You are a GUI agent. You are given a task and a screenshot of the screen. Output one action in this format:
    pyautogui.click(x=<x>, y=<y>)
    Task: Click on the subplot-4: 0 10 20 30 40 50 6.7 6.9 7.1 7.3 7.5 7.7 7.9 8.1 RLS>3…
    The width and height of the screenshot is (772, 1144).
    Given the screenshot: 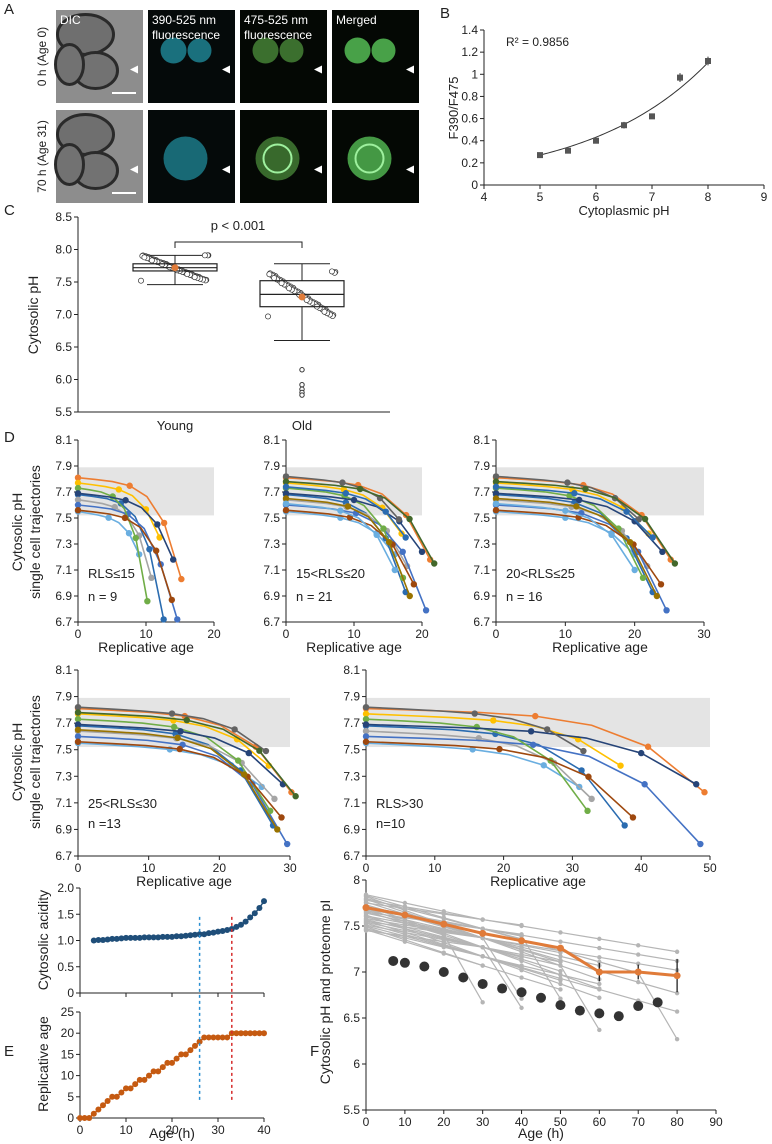 What is the action you would take?
    pyautogui.click(x=530, y=776)
    